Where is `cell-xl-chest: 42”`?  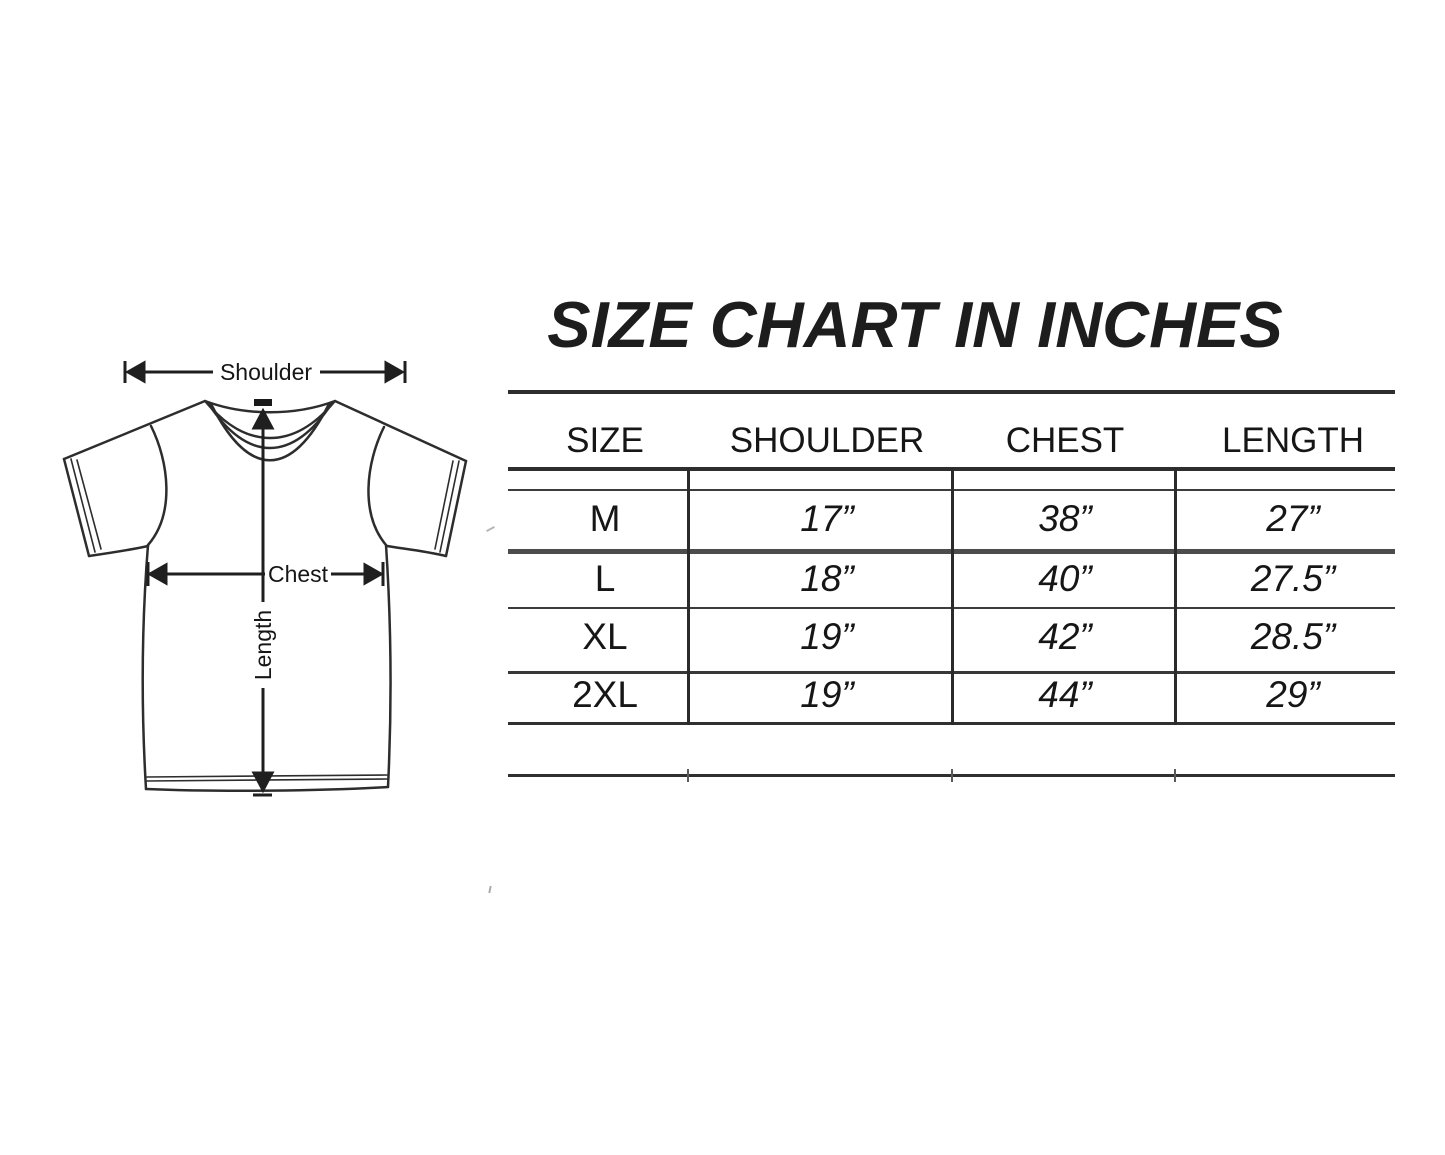 cell-xl-chest: 42” is located at coordinates (1065, 636).